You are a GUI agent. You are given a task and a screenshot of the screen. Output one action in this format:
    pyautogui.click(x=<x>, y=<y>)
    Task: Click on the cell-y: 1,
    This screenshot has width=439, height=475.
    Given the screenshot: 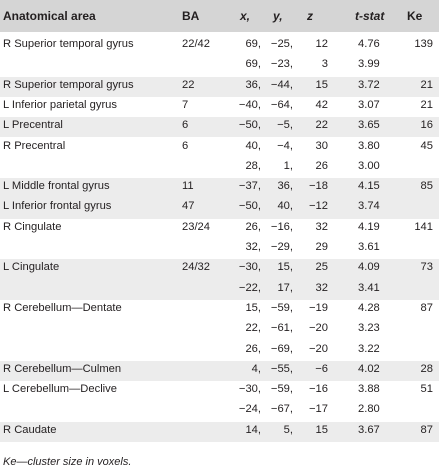 What is the action you would take?
    pyautogui.click(x=288, y=165)
    